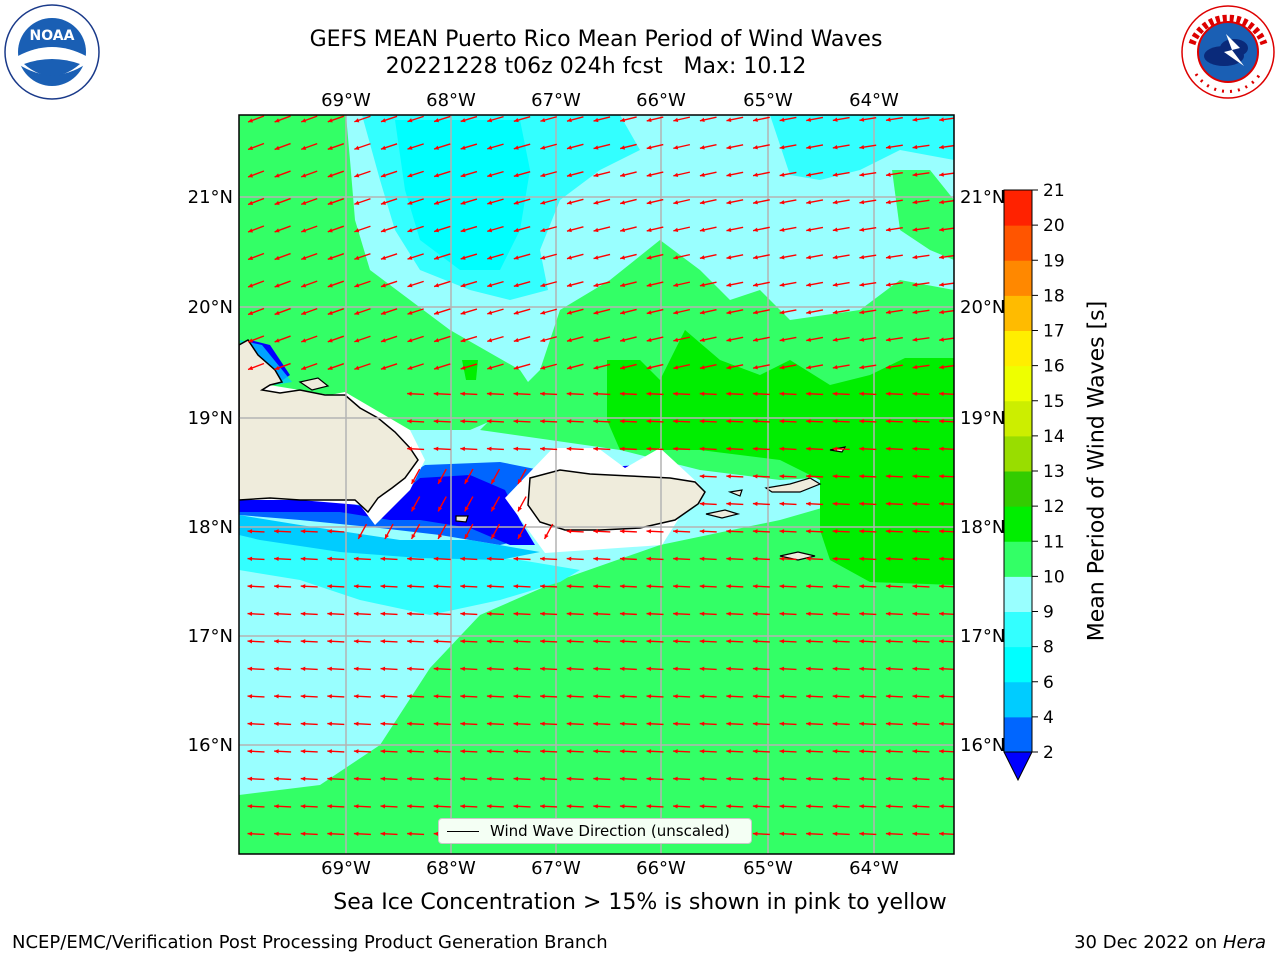 The height and width of the screenshot is (960, 1280). What do you see at coordinates (1054, 191) in the screenshot?
I see `colorbar-tick-label: 21` at bounding box center [1054, 191].